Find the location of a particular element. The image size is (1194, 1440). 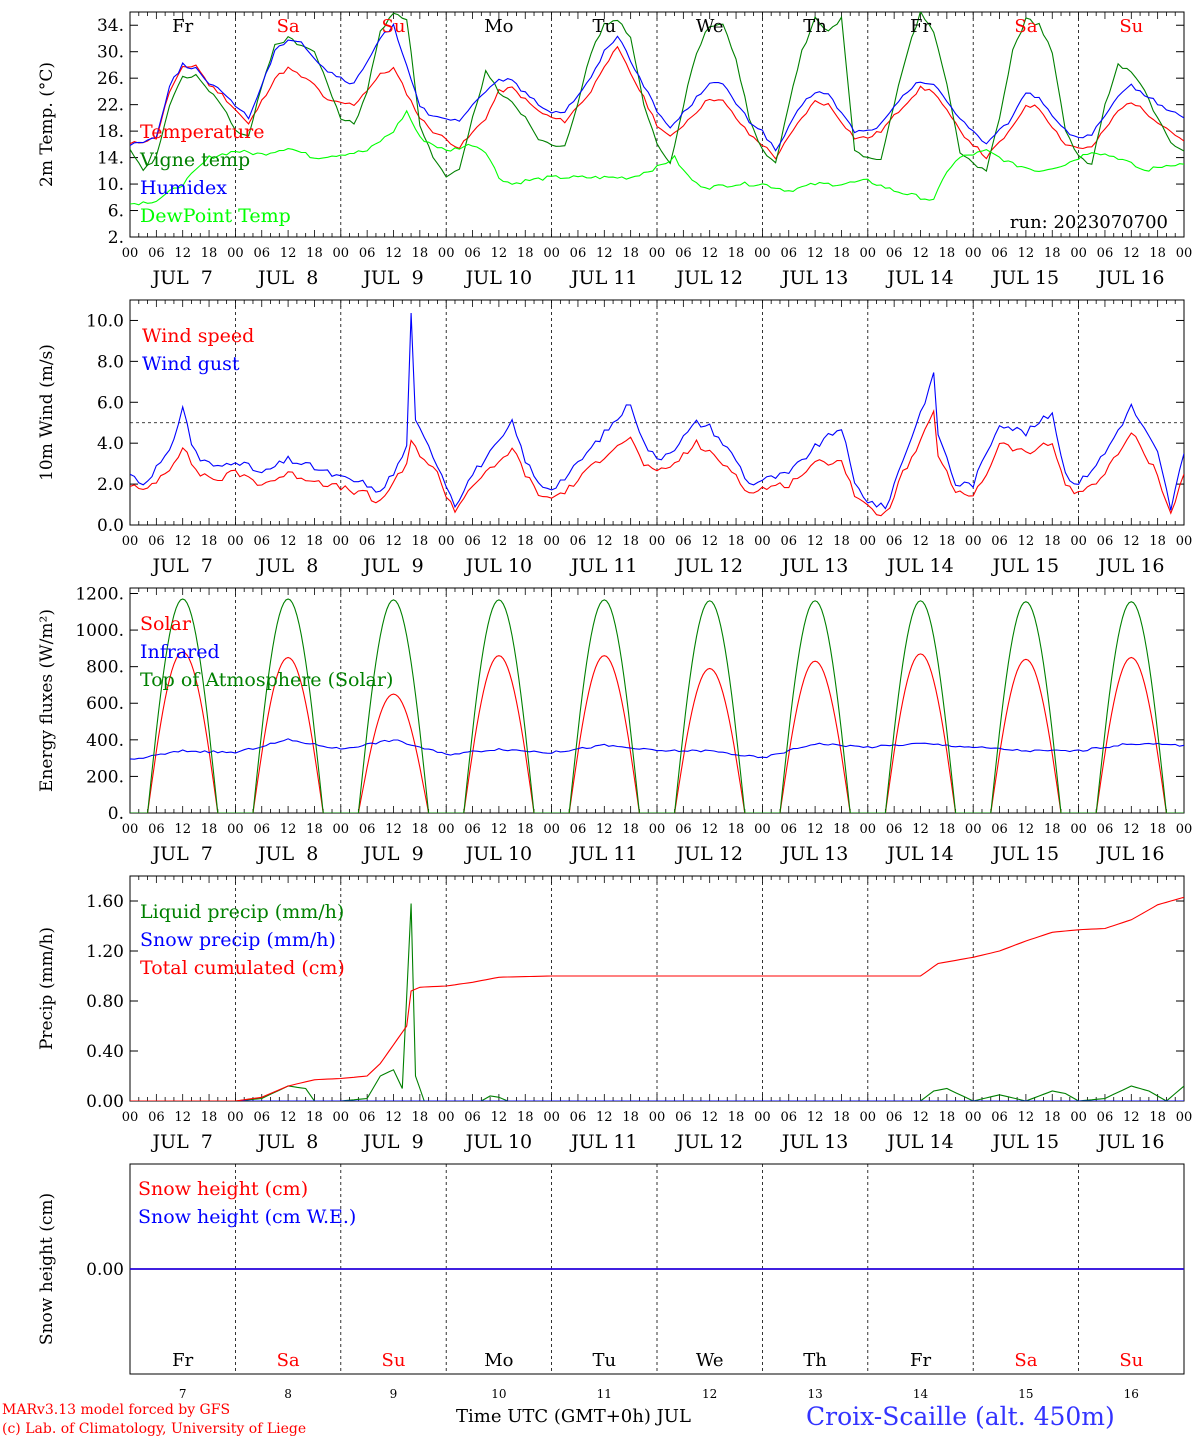

x-date-label: JUL 8 is located at coordinates (287, 1142).